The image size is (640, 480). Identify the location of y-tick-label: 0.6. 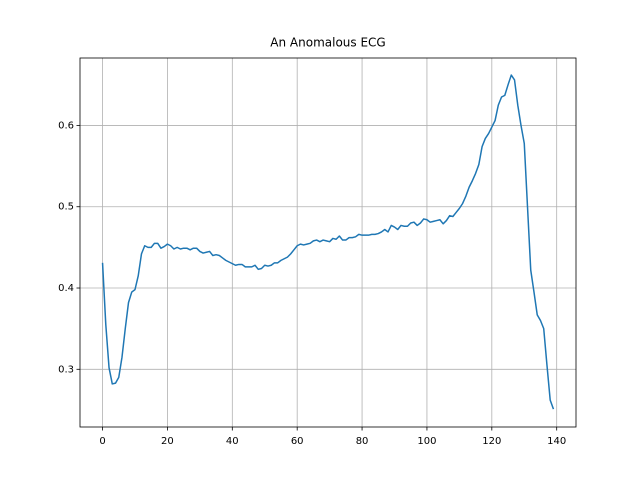
(66, 125).